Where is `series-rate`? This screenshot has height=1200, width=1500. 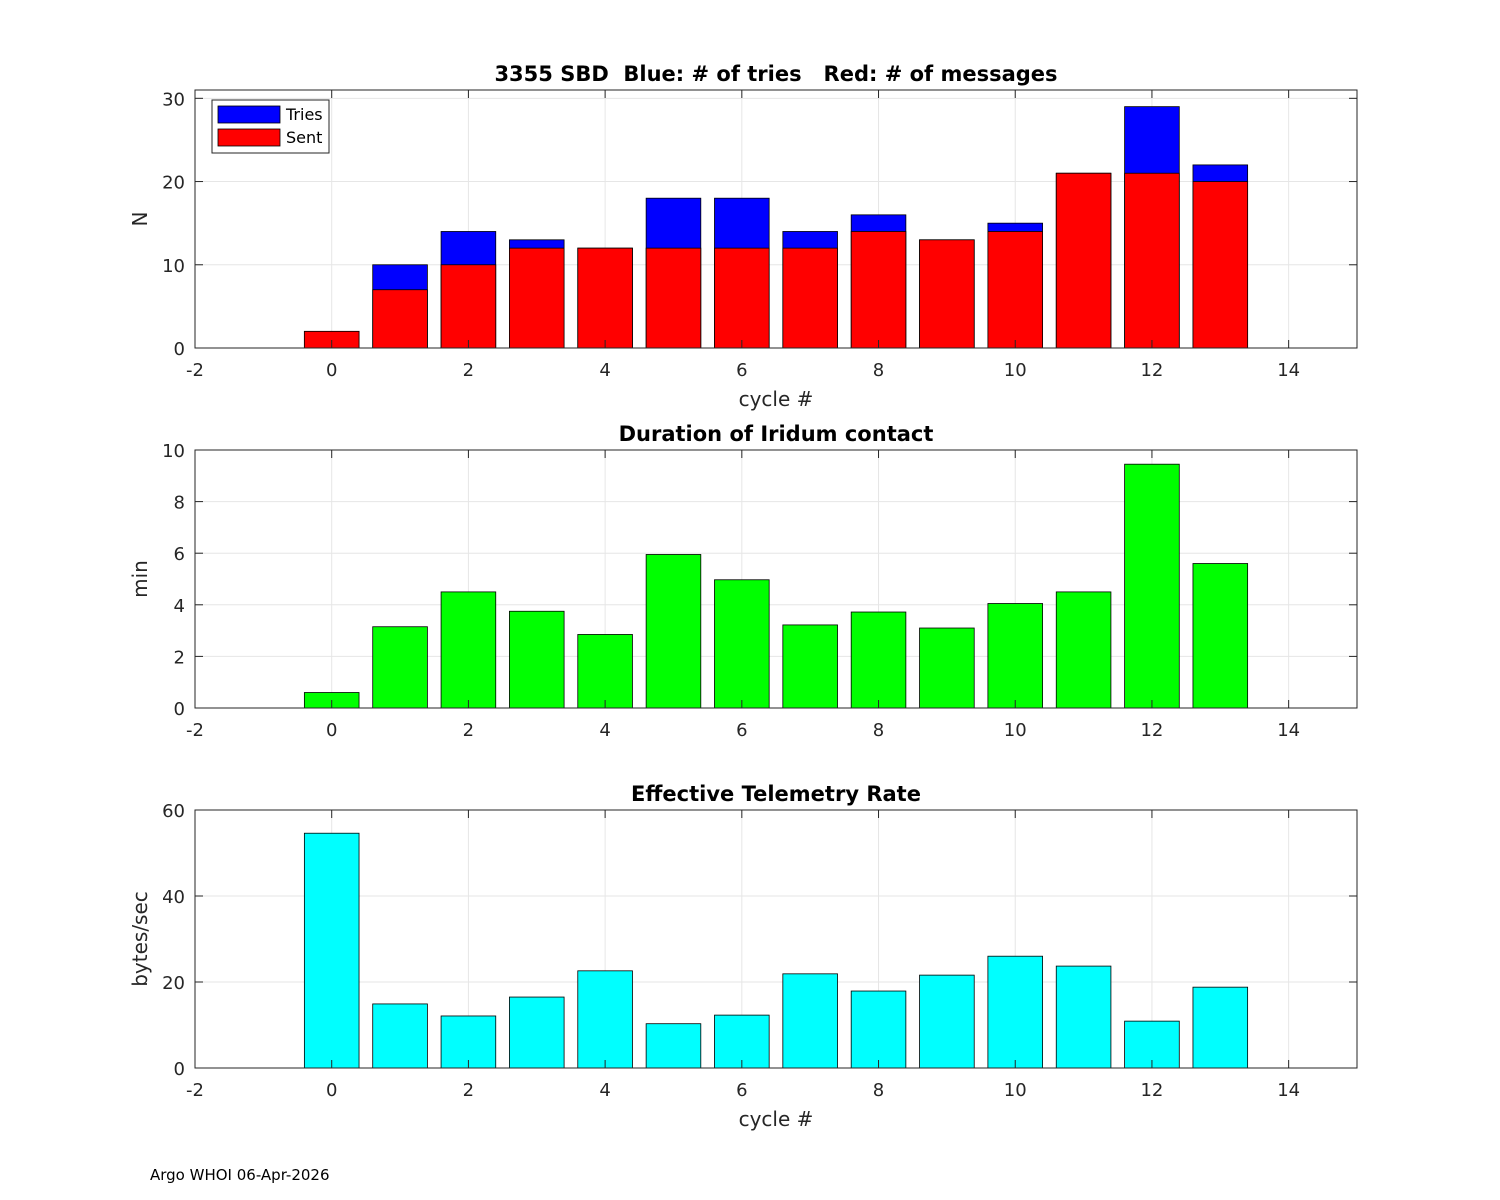 series-rate is located at coordinates (776, 950).